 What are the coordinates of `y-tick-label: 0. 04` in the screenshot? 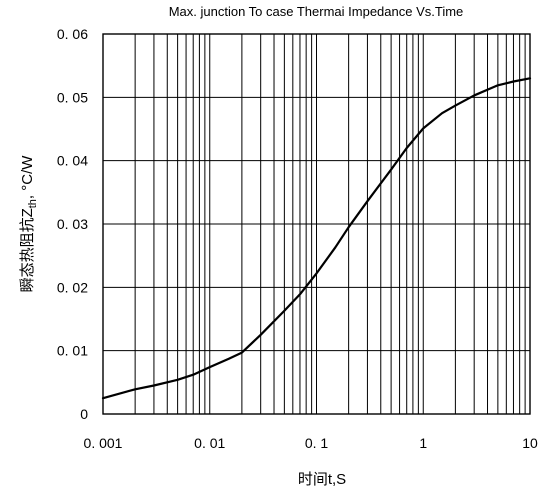 It's located at (72, 161).